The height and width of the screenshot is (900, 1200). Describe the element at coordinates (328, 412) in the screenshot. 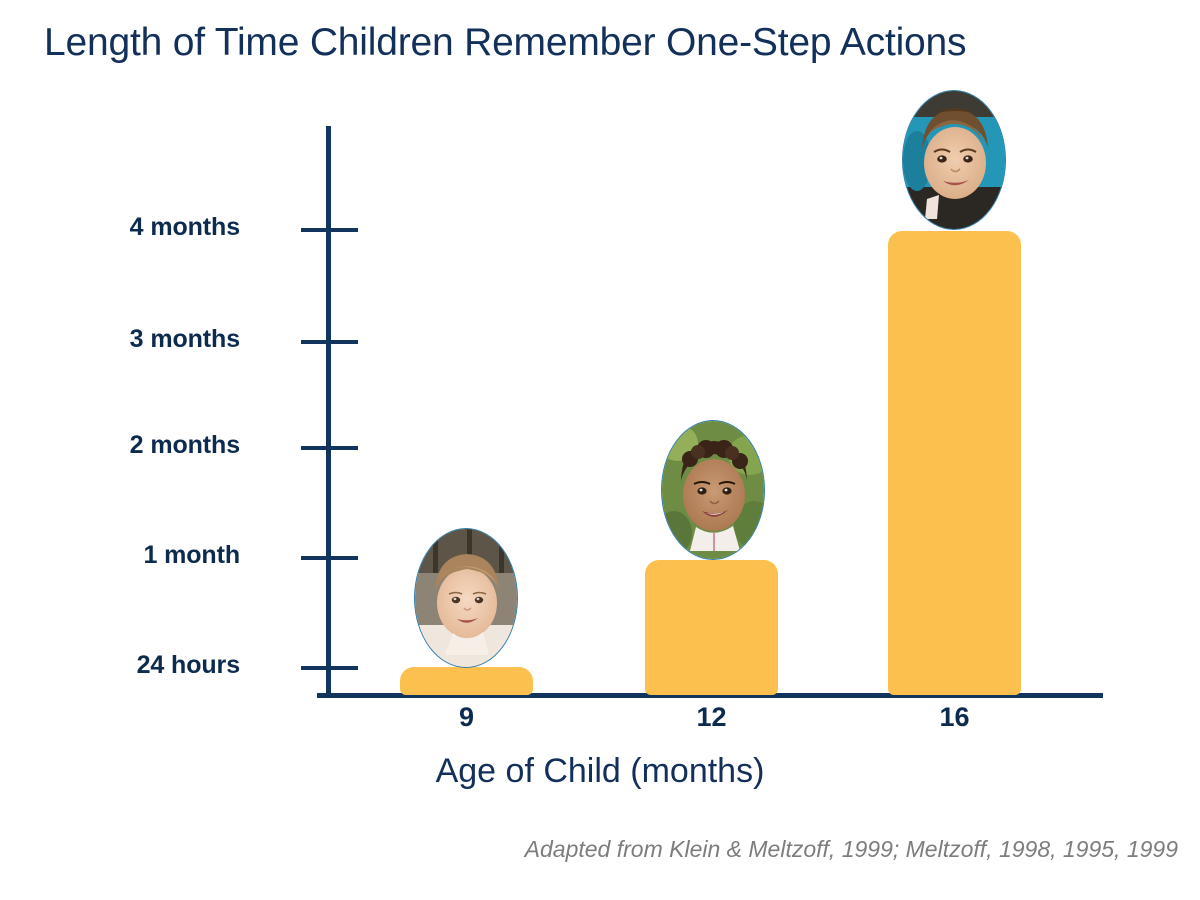

I see `y-axis-line` at that location.